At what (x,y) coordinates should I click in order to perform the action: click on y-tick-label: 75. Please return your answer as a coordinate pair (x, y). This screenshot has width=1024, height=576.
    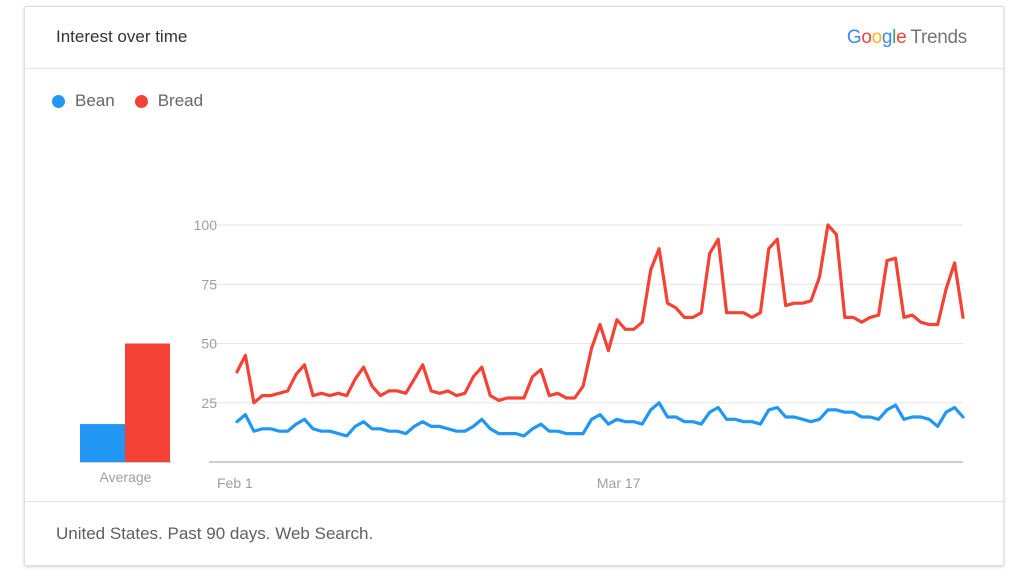
    Looking at the image, I should click on (209, 284).